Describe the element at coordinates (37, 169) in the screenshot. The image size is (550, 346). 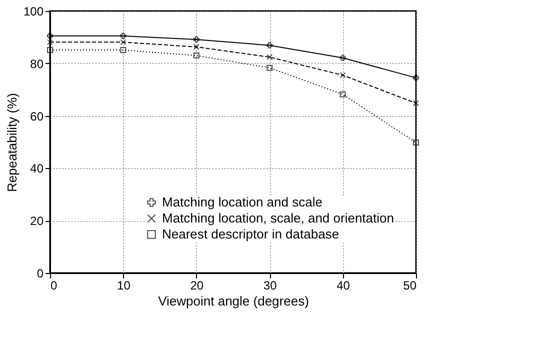
I see `y-tick-label: 40` at that location.